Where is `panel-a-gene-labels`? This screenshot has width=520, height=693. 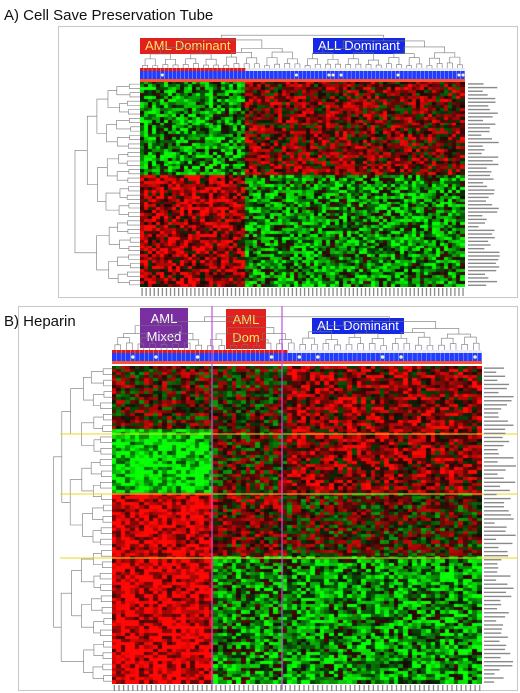 panel-a-gene-labels is located at coordinates (484, 184).